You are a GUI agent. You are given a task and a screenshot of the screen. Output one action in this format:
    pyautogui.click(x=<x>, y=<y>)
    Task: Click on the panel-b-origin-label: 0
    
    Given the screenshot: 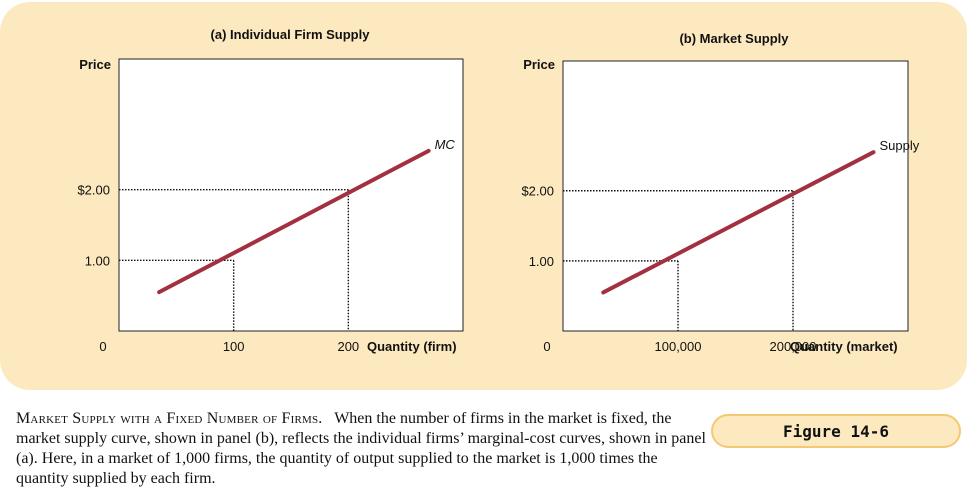 What is the action you would take?
    pyautogui.click(x=546, y=346)
    